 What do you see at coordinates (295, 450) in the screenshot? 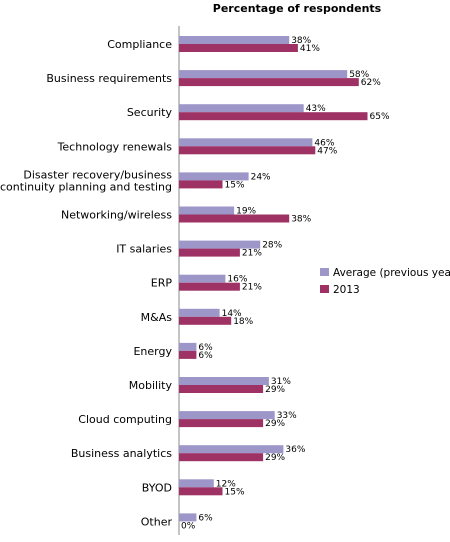
I see `data-label: 36%` at bounding box center [295, 450].